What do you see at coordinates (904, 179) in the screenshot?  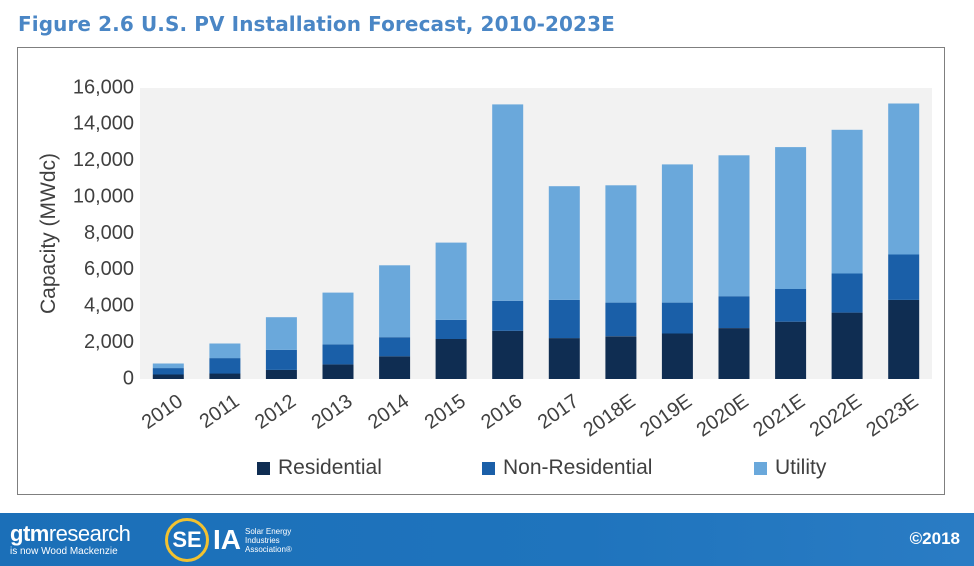 I see `bar-utility-2023e` at bounding box center [904, 179].